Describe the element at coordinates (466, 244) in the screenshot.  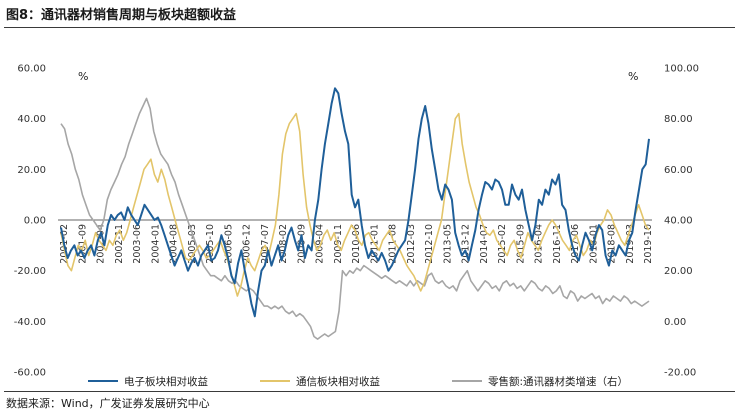
I see `x-tick-label: 2013-12` at that location.